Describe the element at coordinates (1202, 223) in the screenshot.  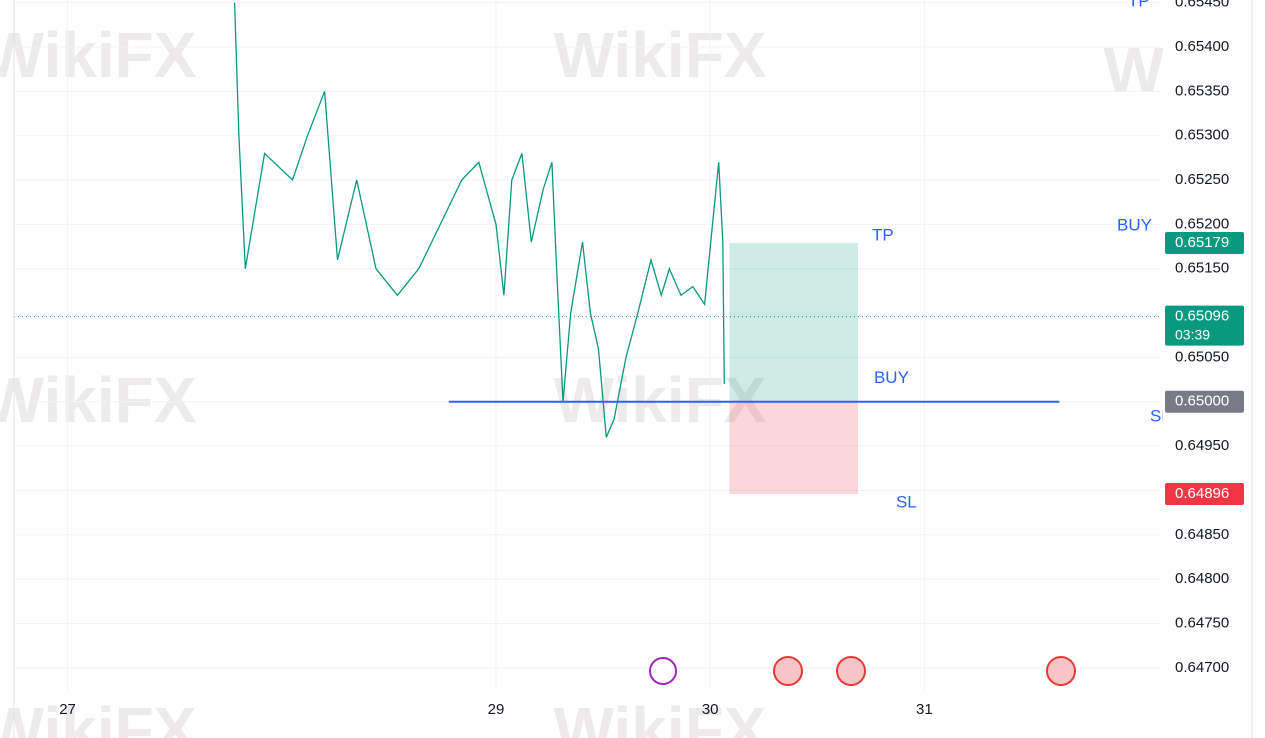
I see `y-tick-label: 0.65200` at that location.